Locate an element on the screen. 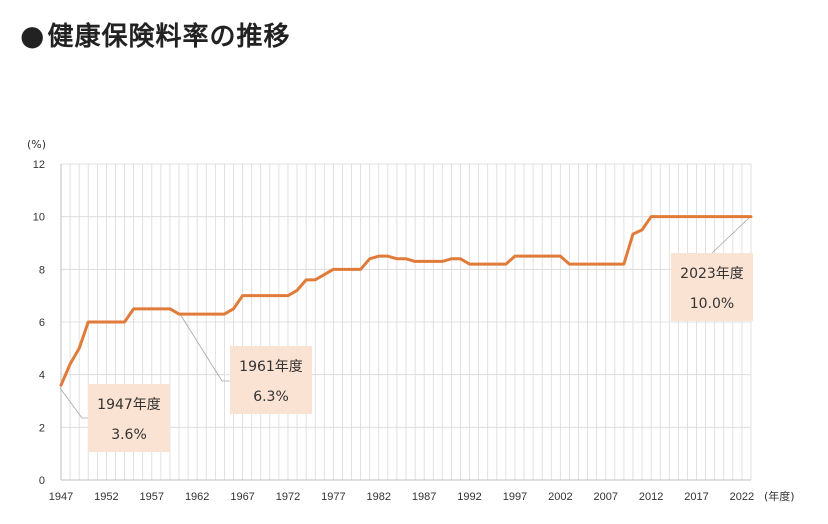 The image size is (828, 524). x-tick-label: 1987 is located at coordinates (424, 497).